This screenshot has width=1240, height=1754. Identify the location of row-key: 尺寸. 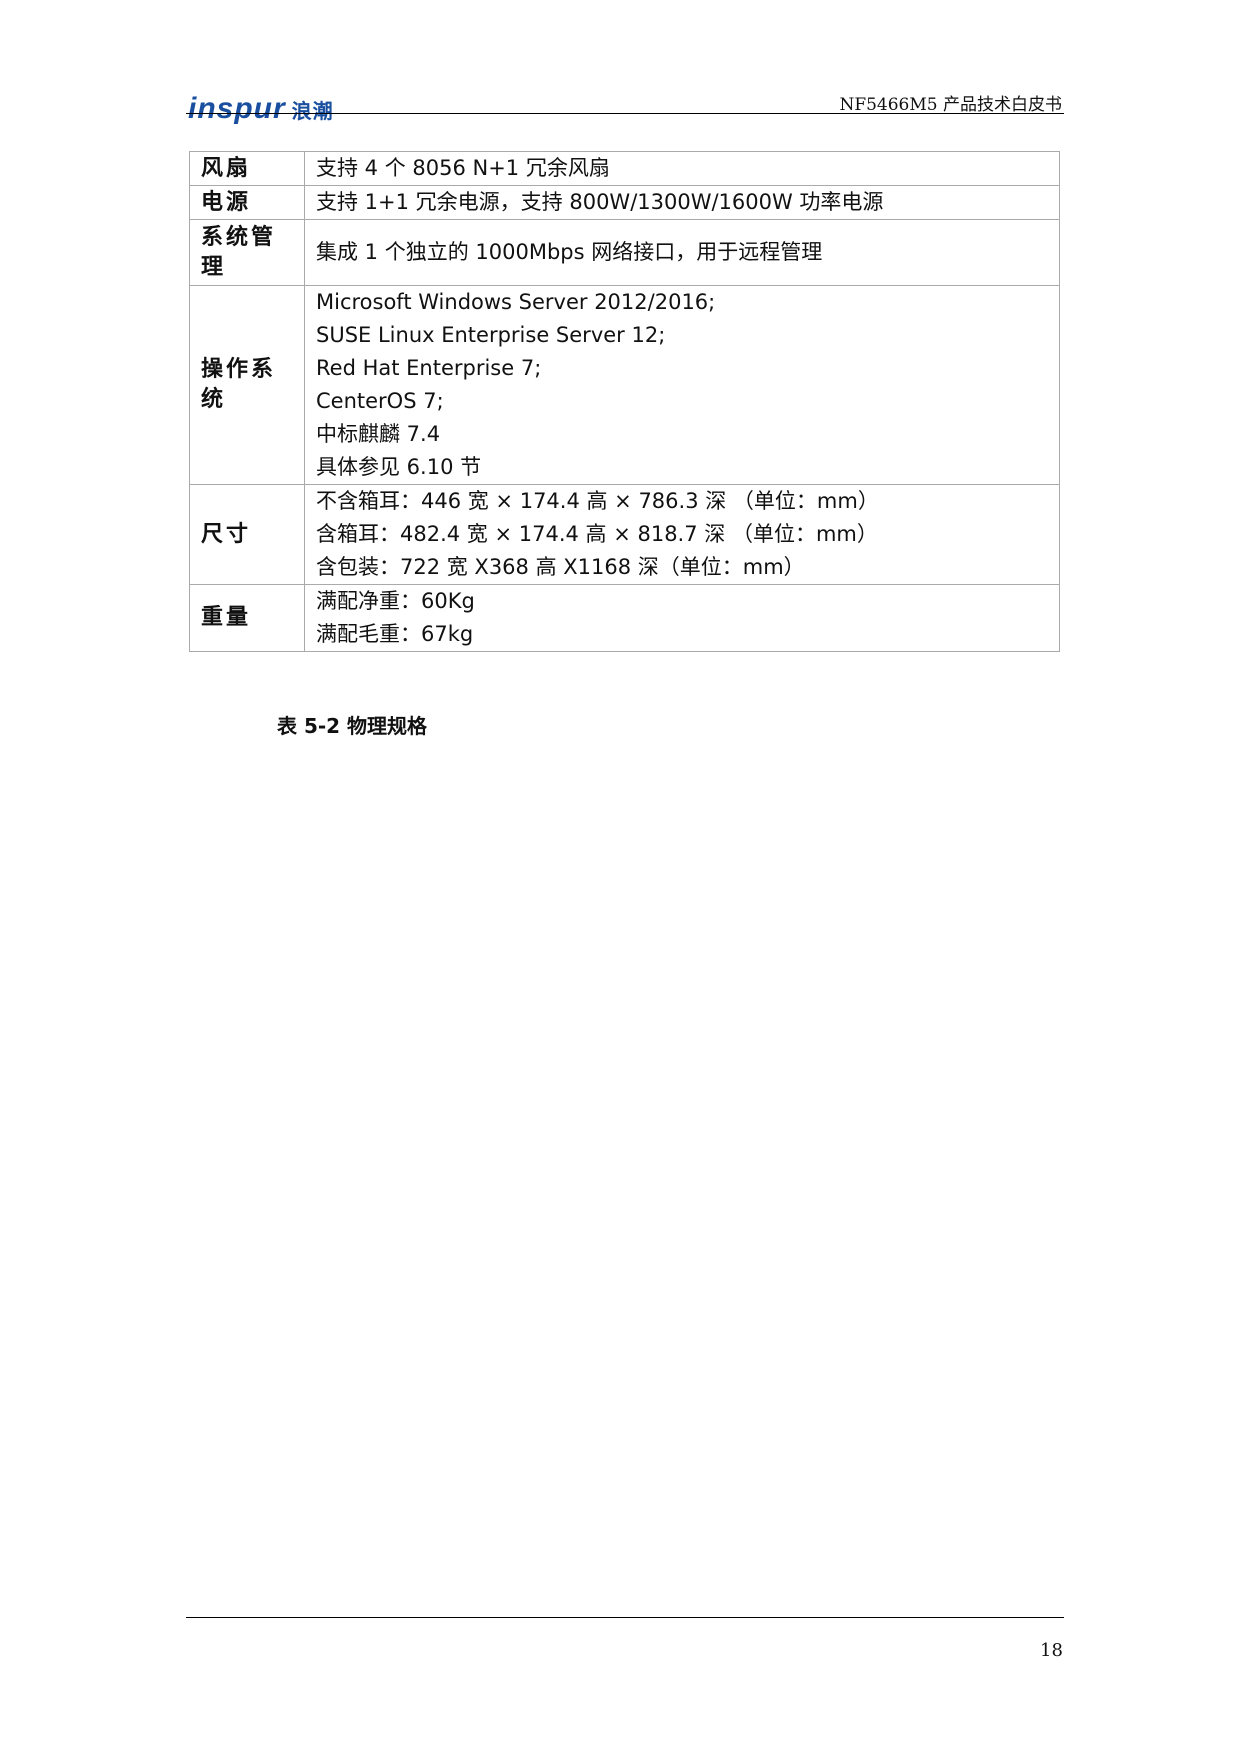
(247, 534).